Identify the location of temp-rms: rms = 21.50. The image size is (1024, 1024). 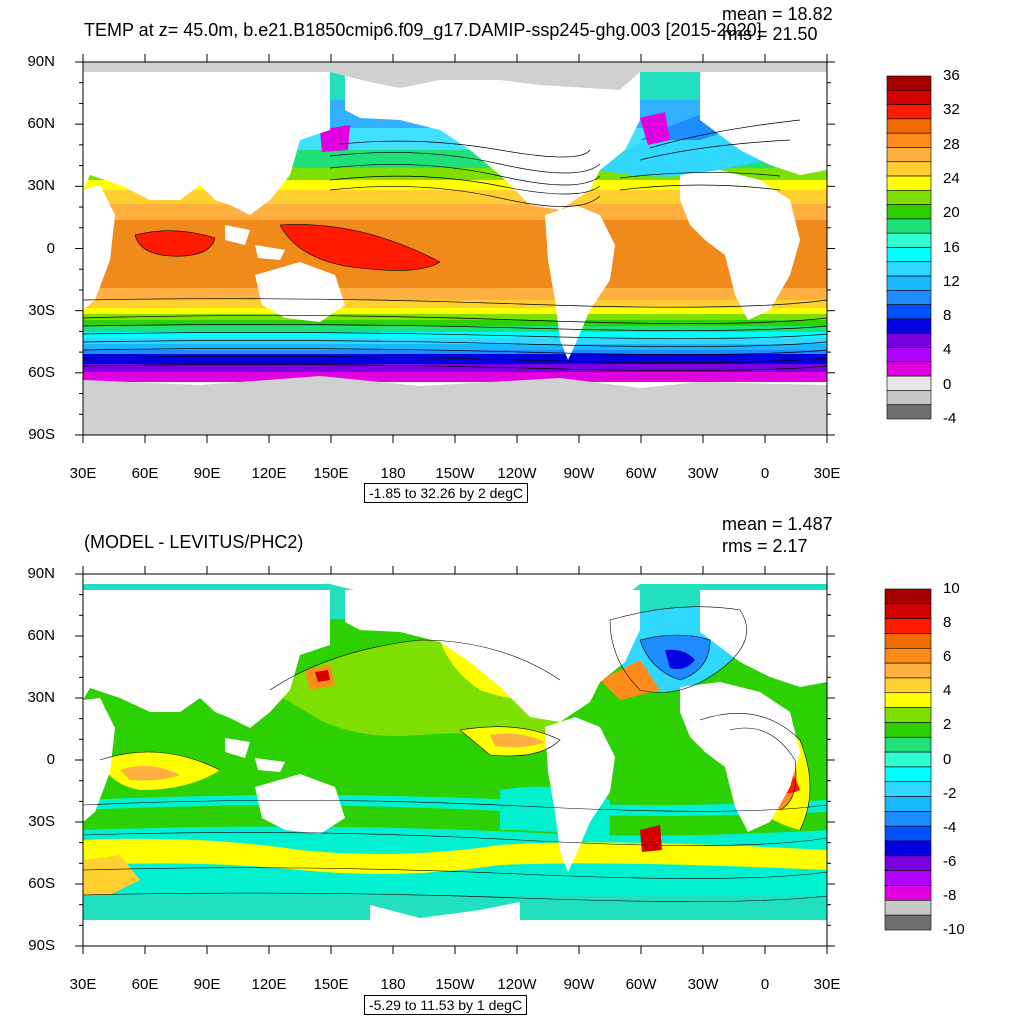
(770, 34).